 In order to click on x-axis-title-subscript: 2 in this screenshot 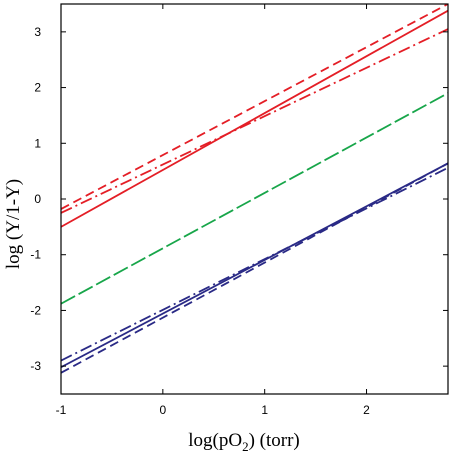, I will do `click(245, 446)`.